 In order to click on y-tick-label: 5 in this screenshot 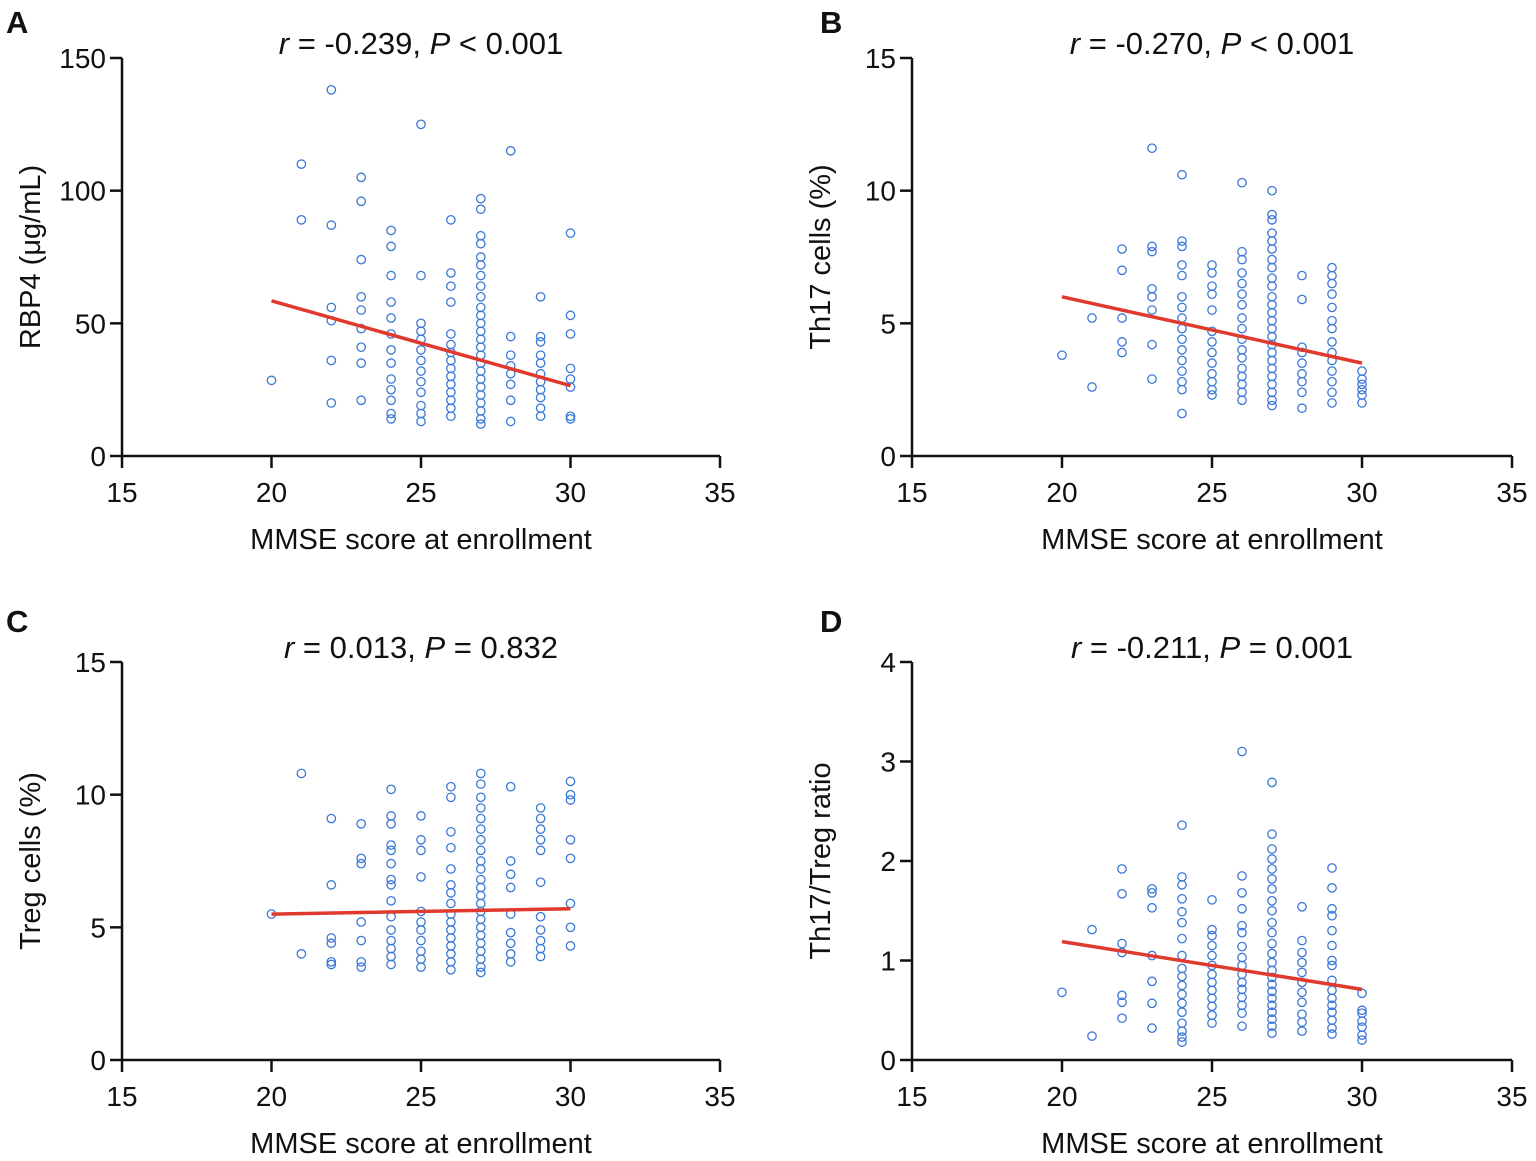, I will do `click(888, 323)`.